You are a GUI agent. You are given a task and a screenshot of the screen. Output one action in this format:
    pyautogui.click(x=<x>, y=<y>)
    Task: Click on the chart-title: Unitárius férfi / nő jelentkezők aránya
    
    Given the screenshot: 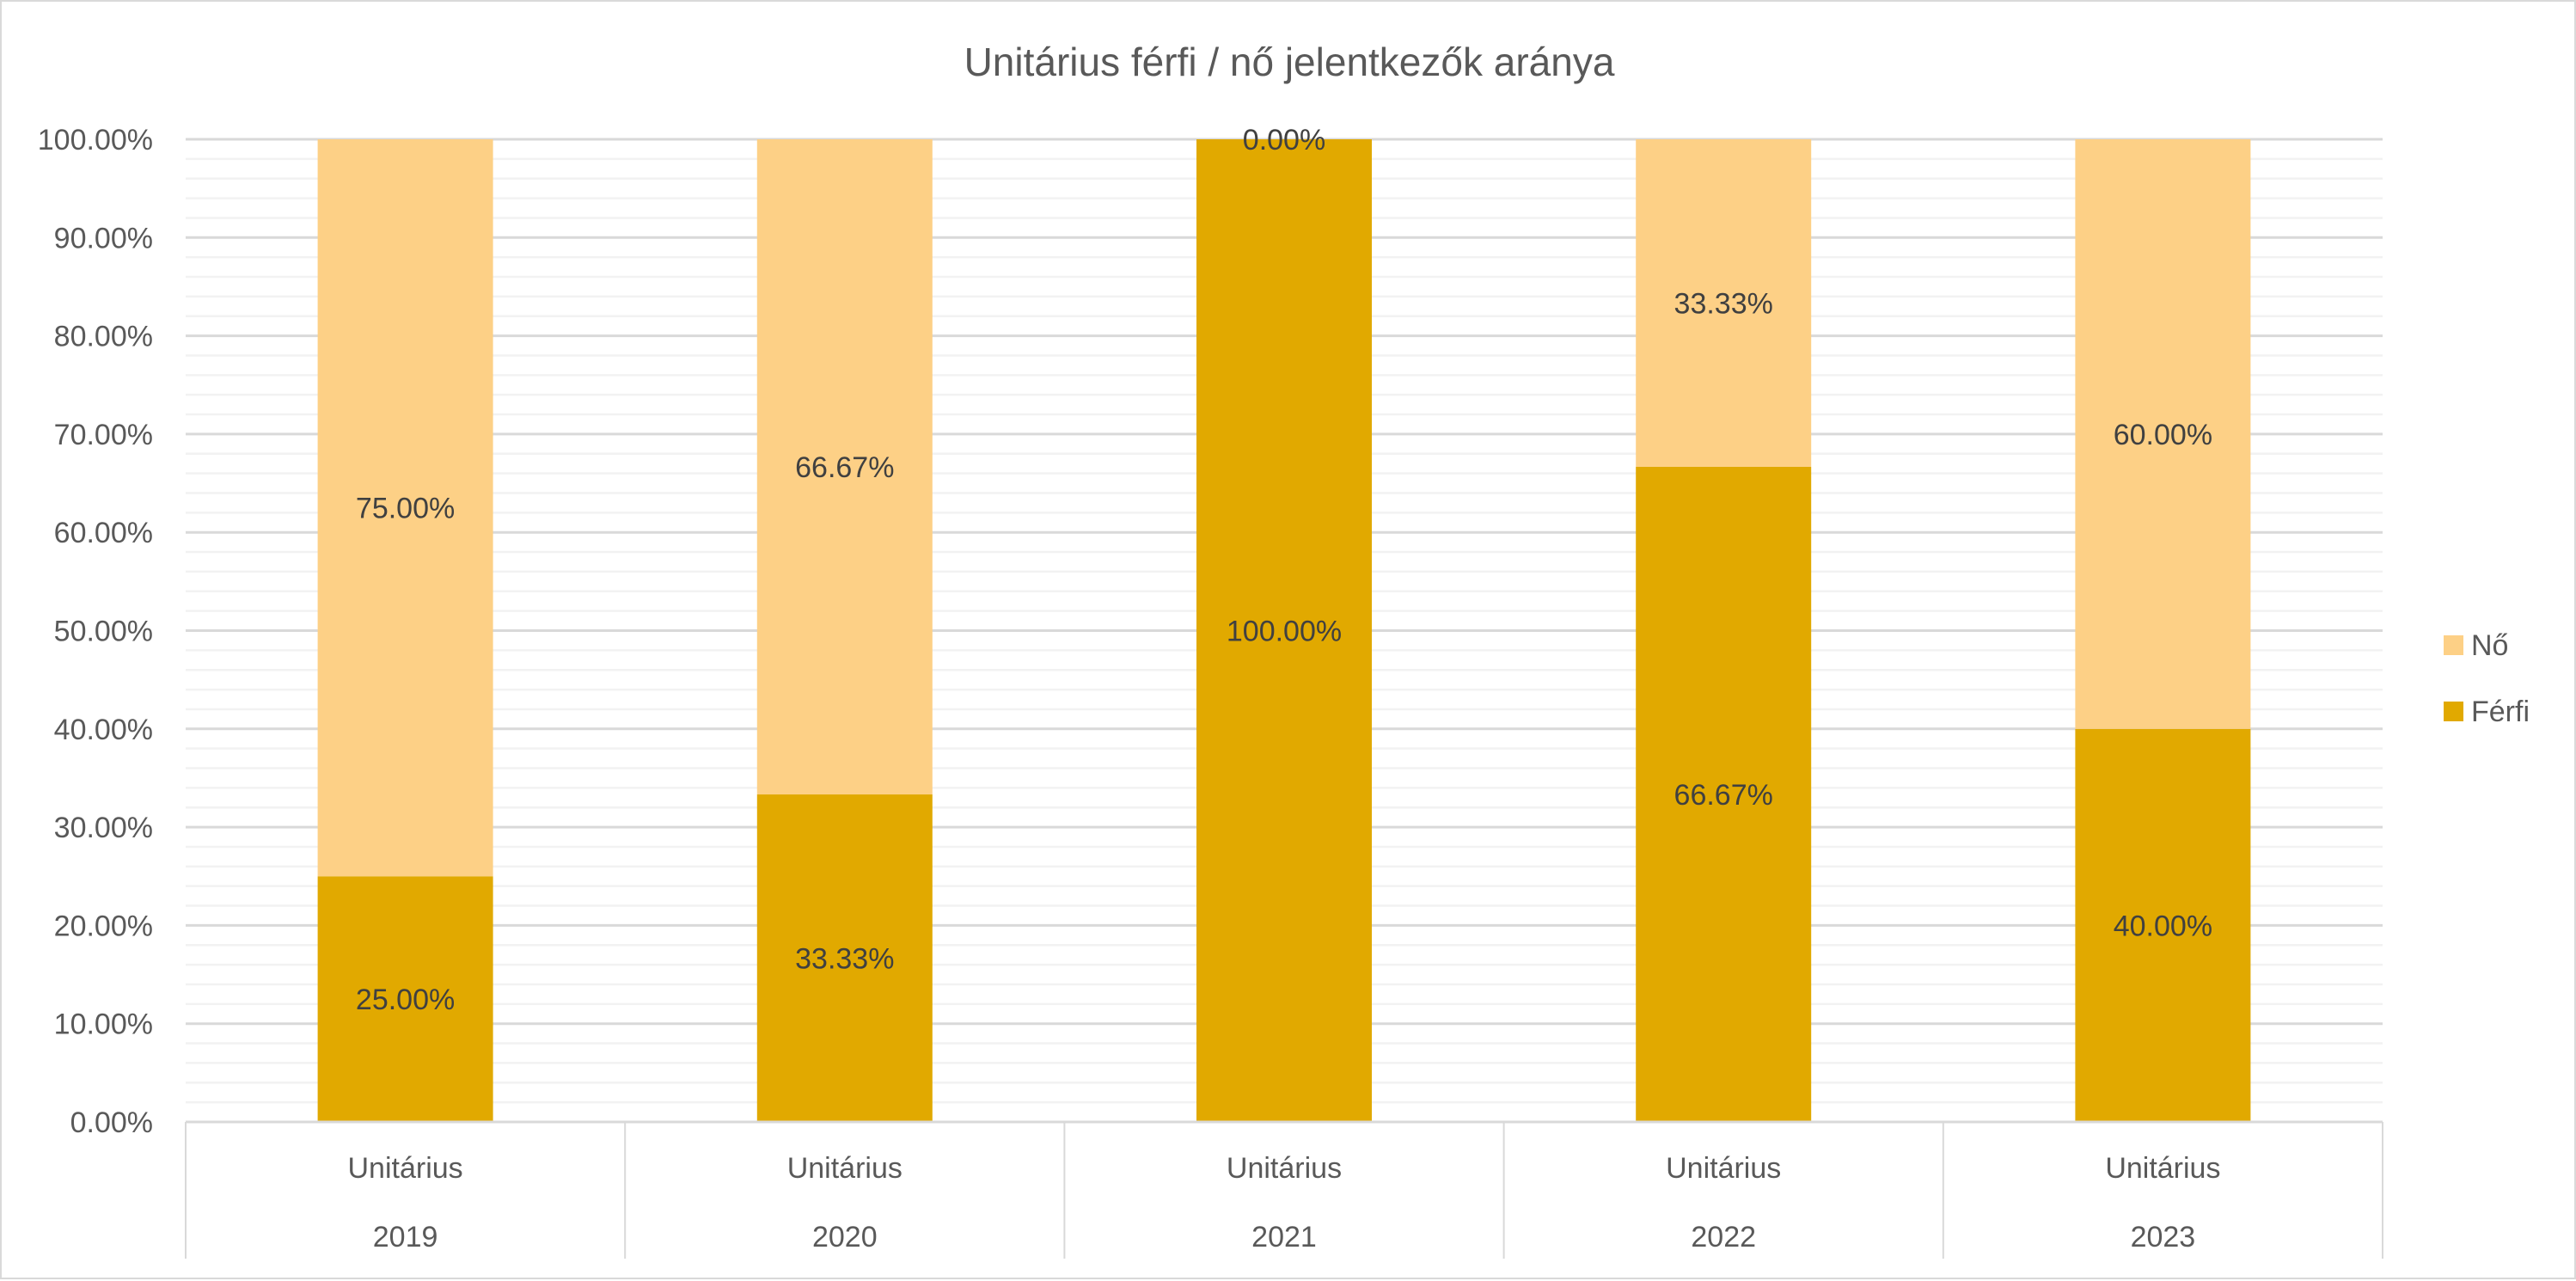 What is the action you would take?
    pyautogui.click(x=1289, y=62)
    